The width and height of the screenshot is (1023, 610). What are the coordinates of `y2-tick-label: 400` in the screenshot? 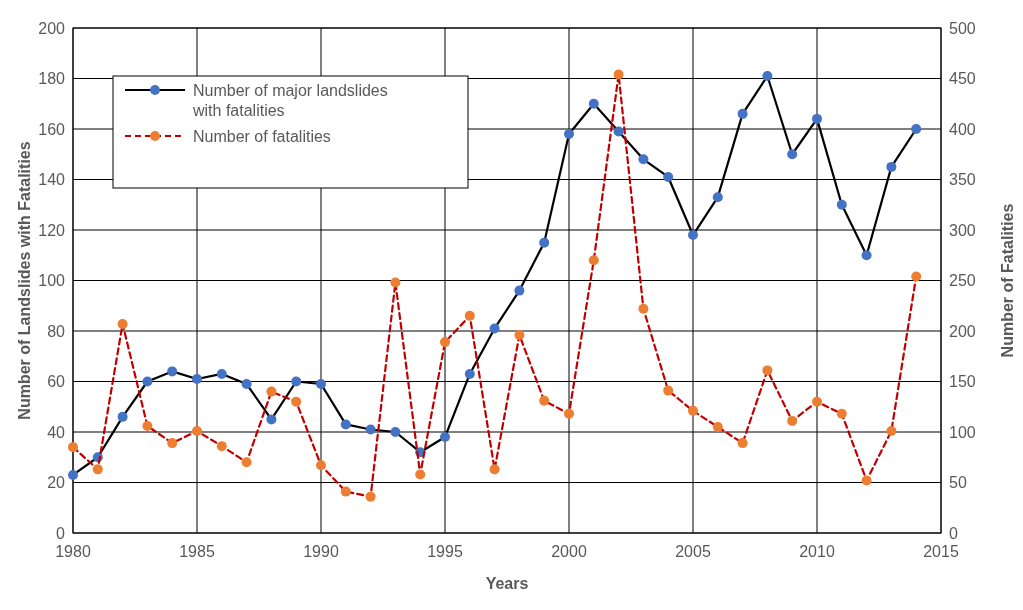 It's located at (962, 129).